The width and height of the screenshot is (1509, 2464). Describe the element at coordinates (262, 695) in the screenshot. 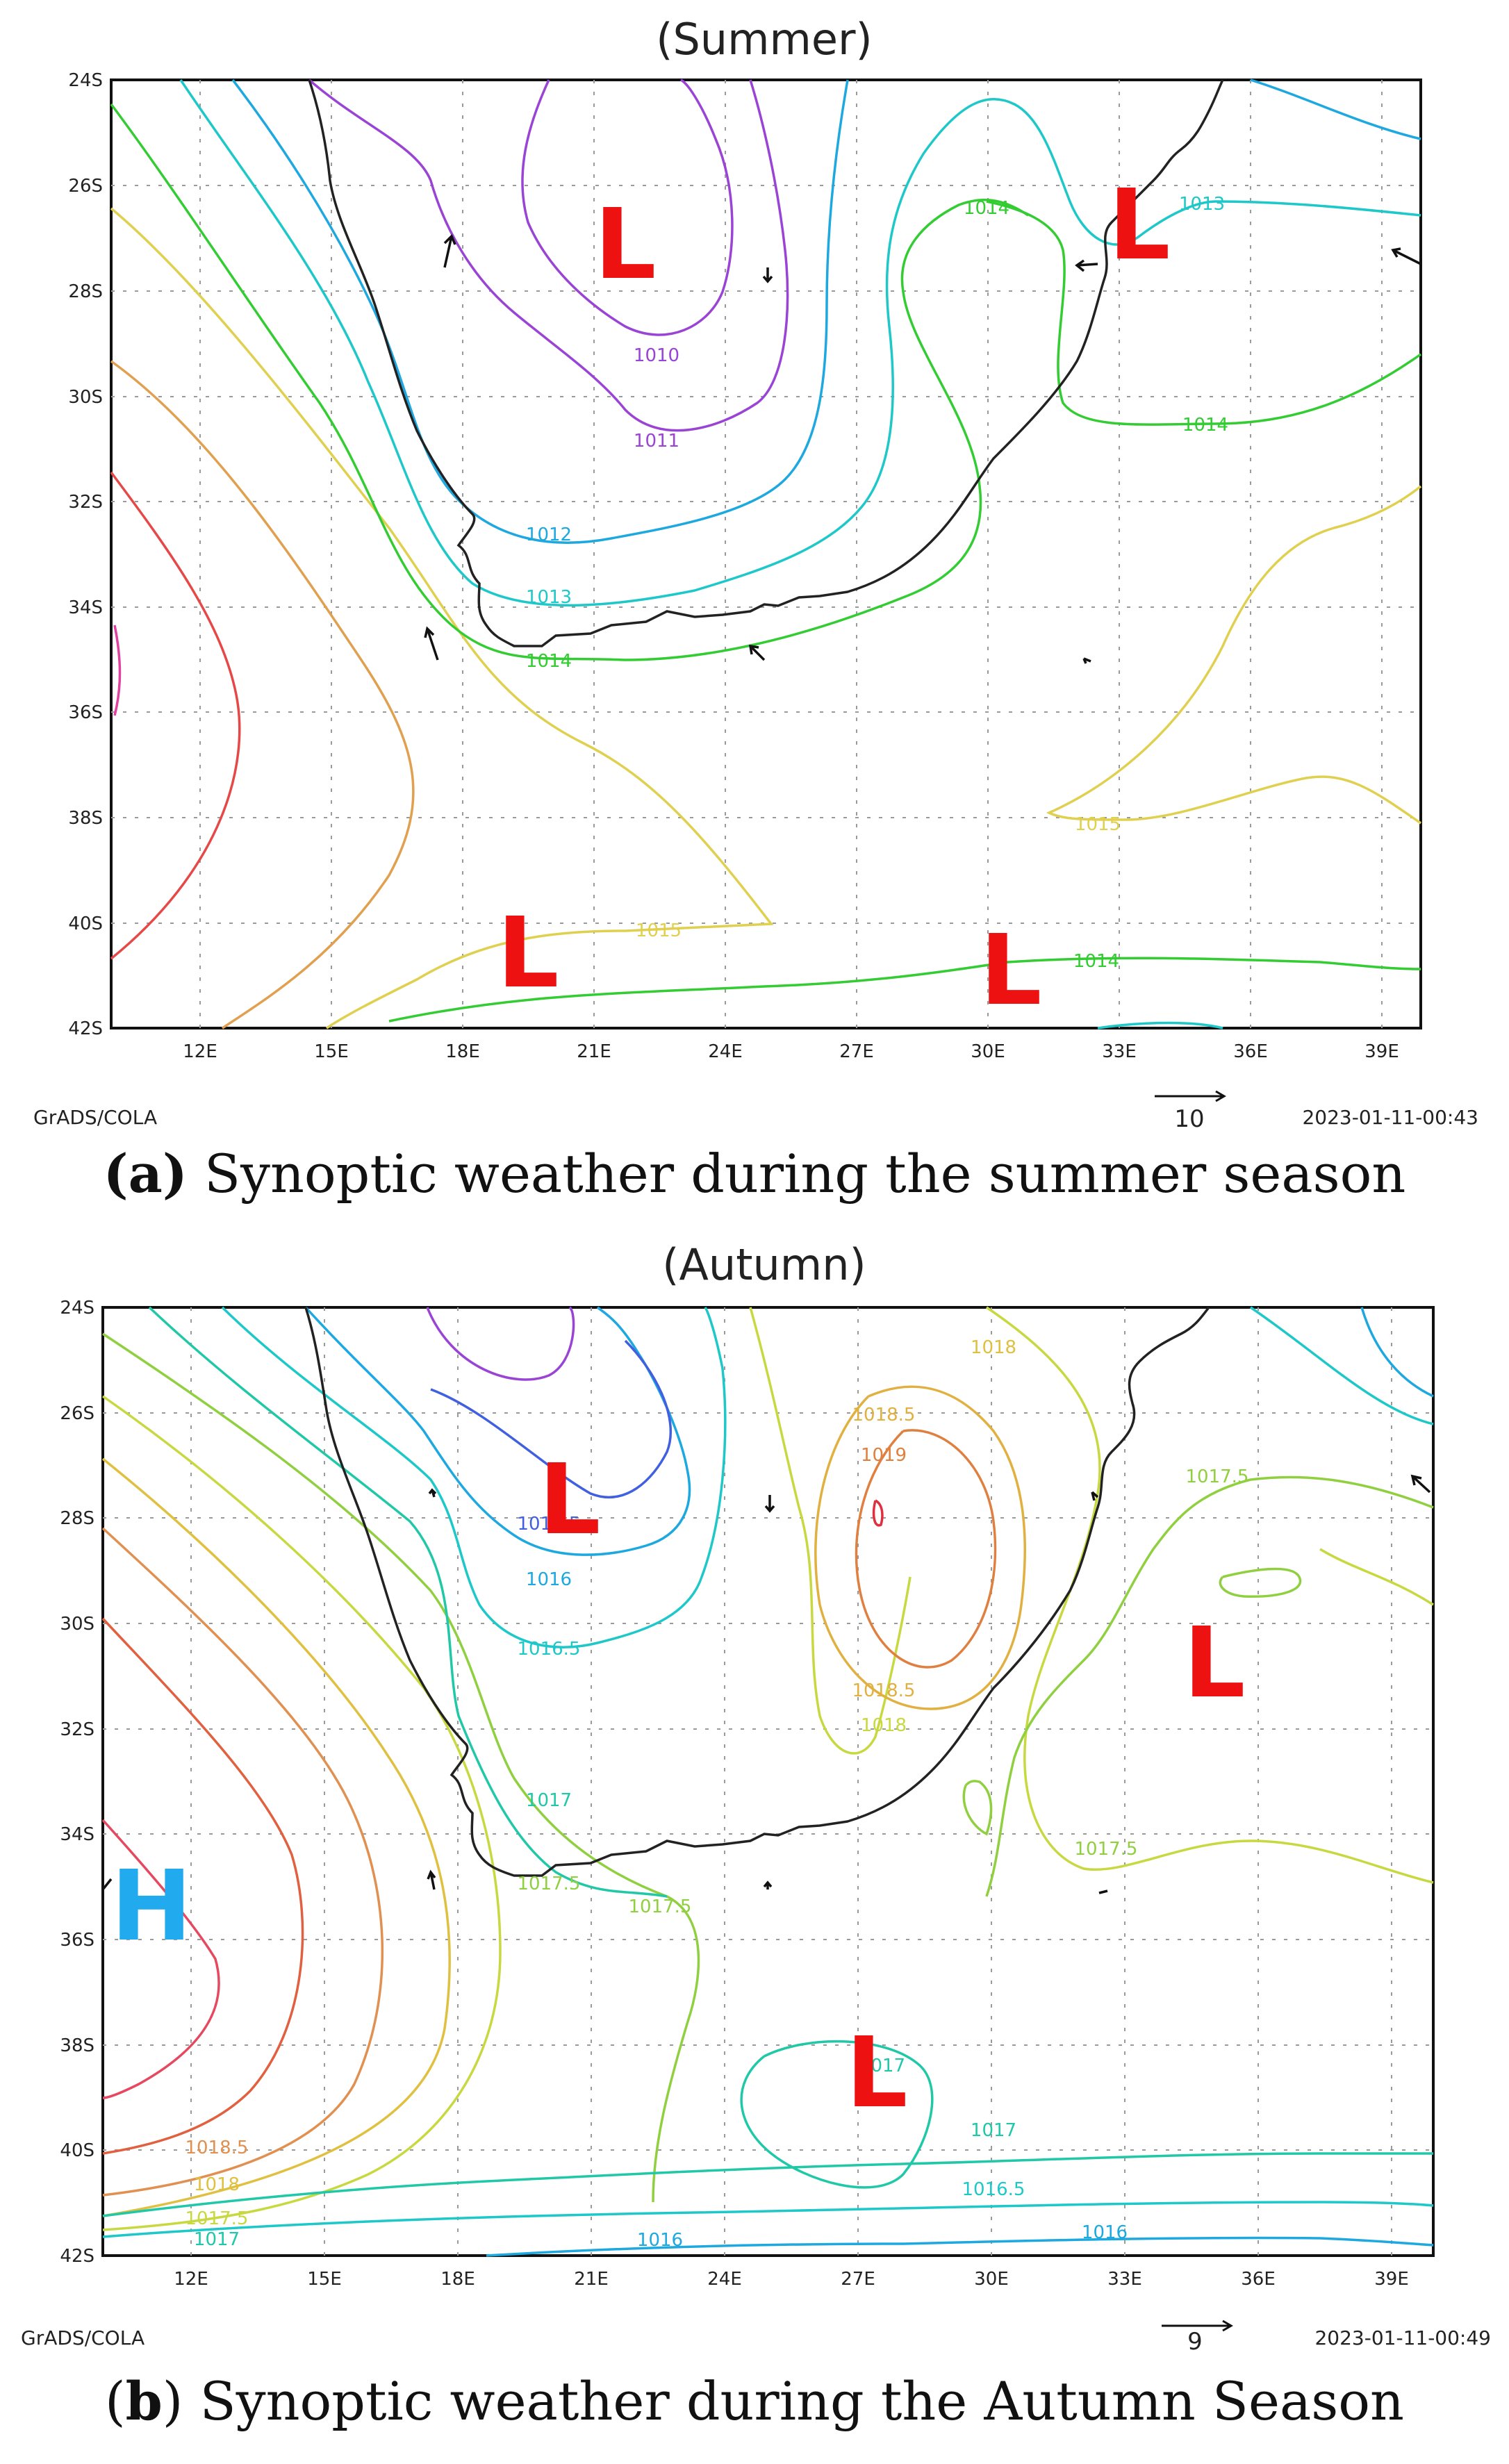

I see `isobar-1015-outer` at that location.